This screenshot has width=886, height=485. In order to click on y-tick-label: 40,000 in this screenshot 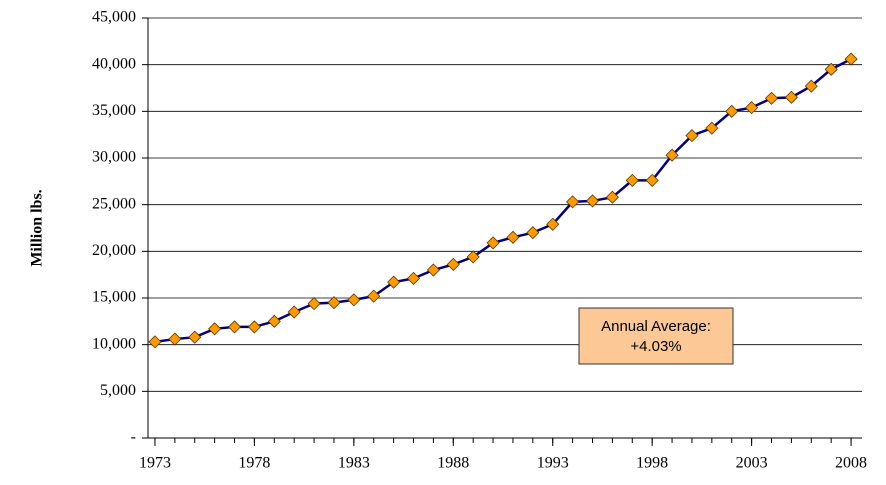, I will do `click(114, 63)`.